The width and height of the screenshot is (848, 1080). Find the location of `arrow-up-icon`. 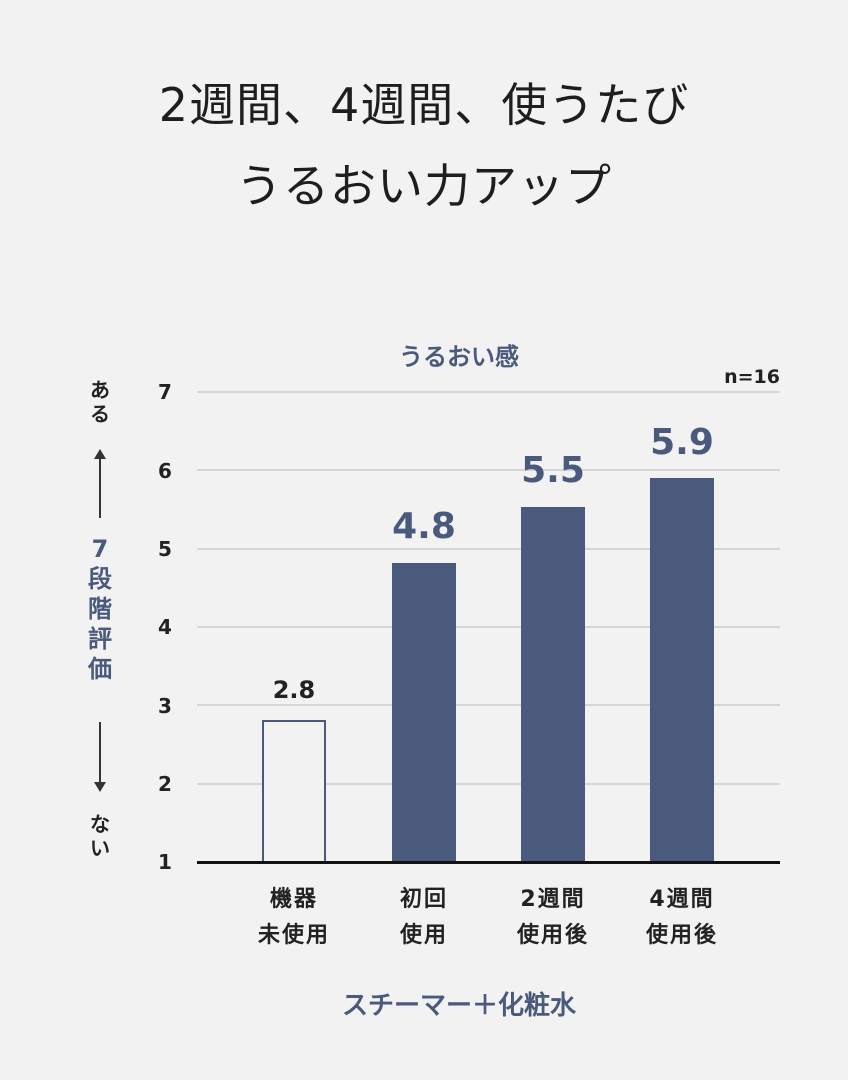

arrow-up-icon is located at coordinates (100, 454).